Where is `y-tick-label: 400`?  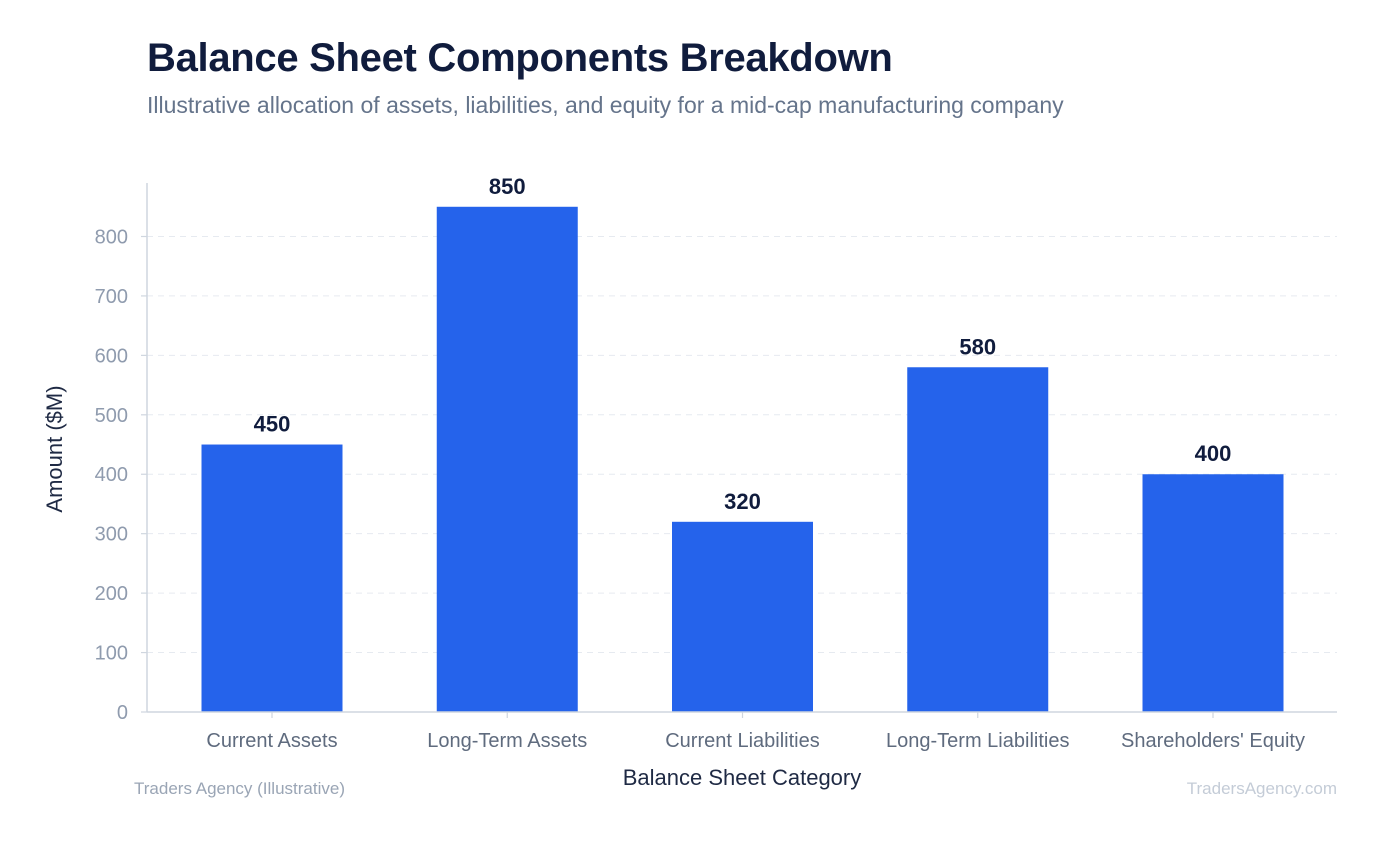
y-tick-label: 400 is located at coordinates (111, 475).